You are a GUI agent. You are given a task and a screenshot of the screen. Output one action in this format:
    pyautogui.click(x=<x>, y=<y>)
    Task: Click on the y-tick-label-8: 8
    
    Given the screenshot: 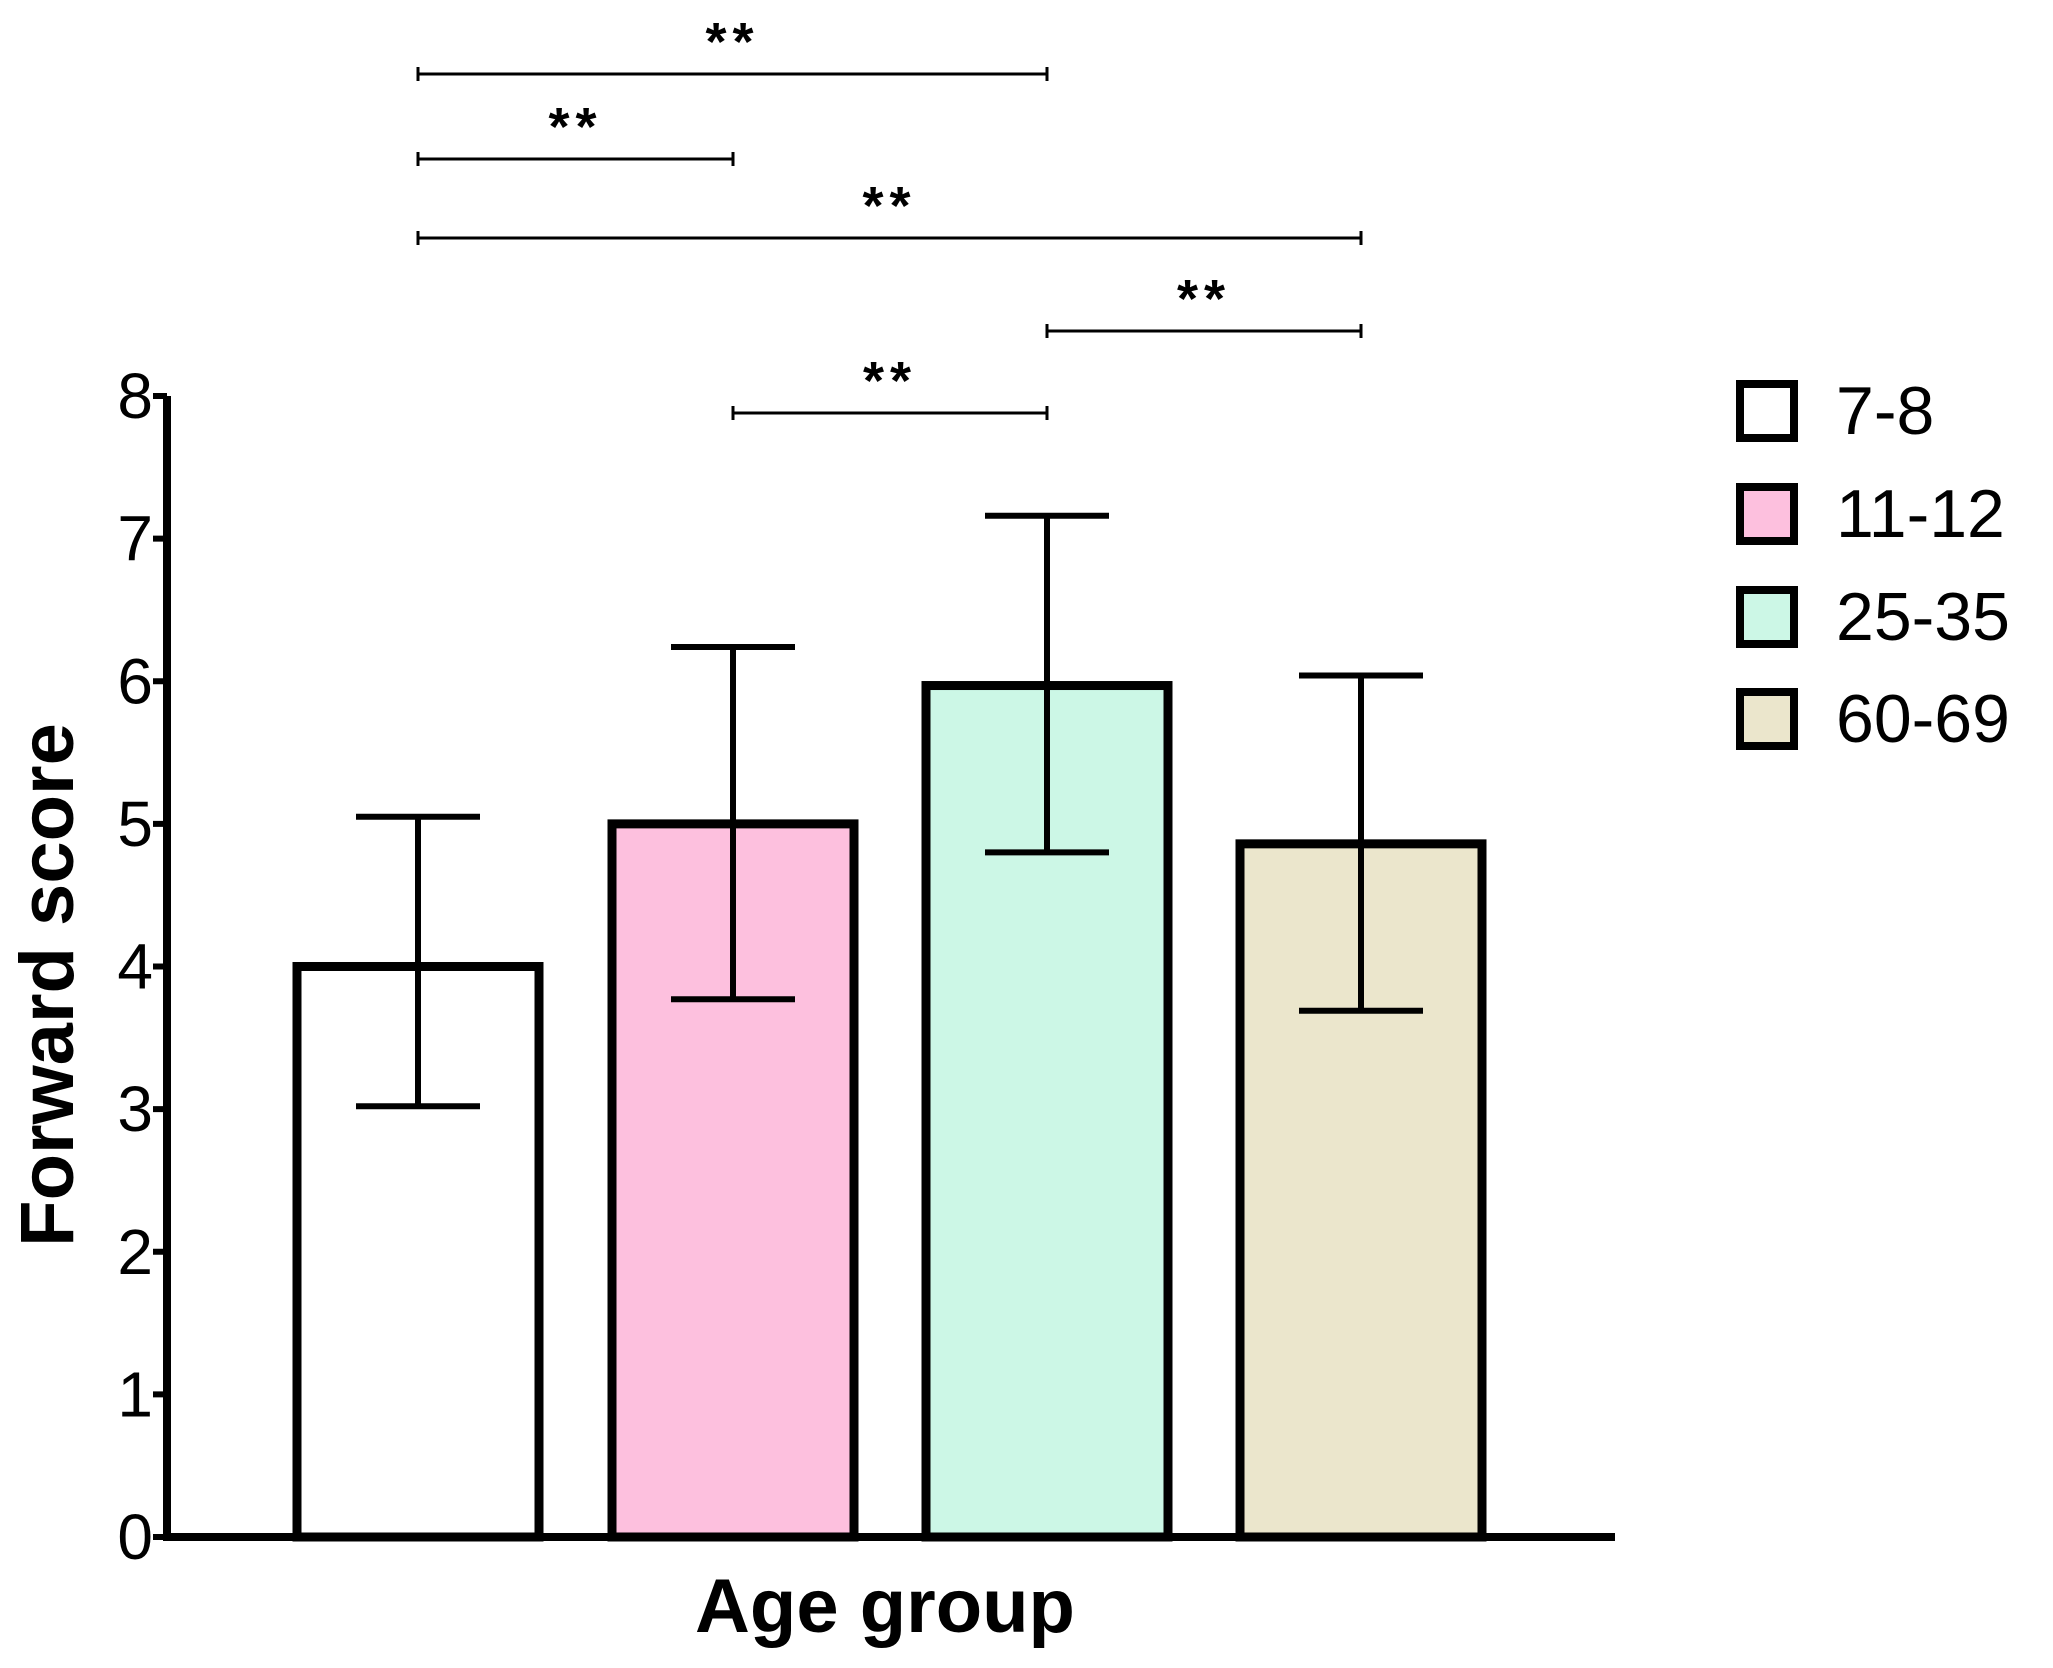 What is the action you would take?
    pyautogui.click(x=135, y=396)
    